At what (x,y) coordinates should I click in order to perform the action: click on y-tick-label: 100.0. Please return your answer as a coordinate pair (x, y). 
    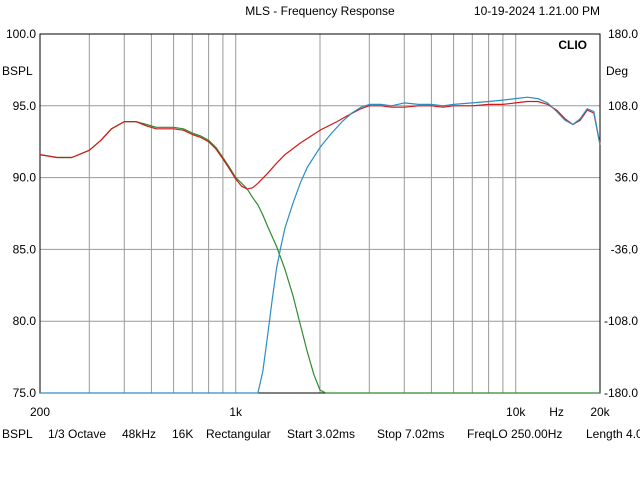
    Looking at the image, I should click on (21, 34).